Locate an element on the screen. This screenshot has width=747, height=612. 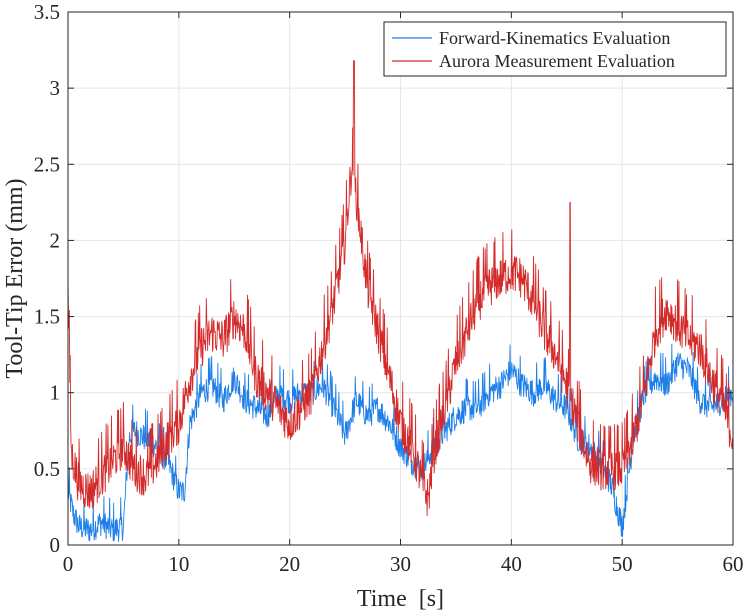
y-tick-label: 2.5 is located at coordinates (47, 164).